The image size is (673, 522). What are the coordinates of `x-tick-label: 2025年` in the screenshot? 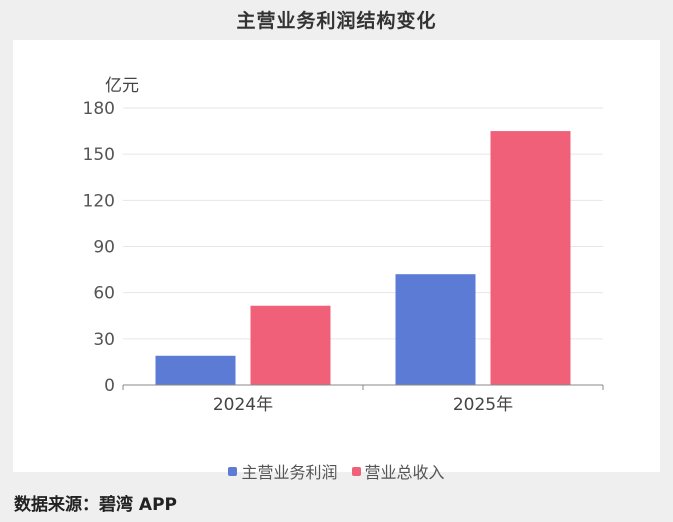 It's located at (483, 405).